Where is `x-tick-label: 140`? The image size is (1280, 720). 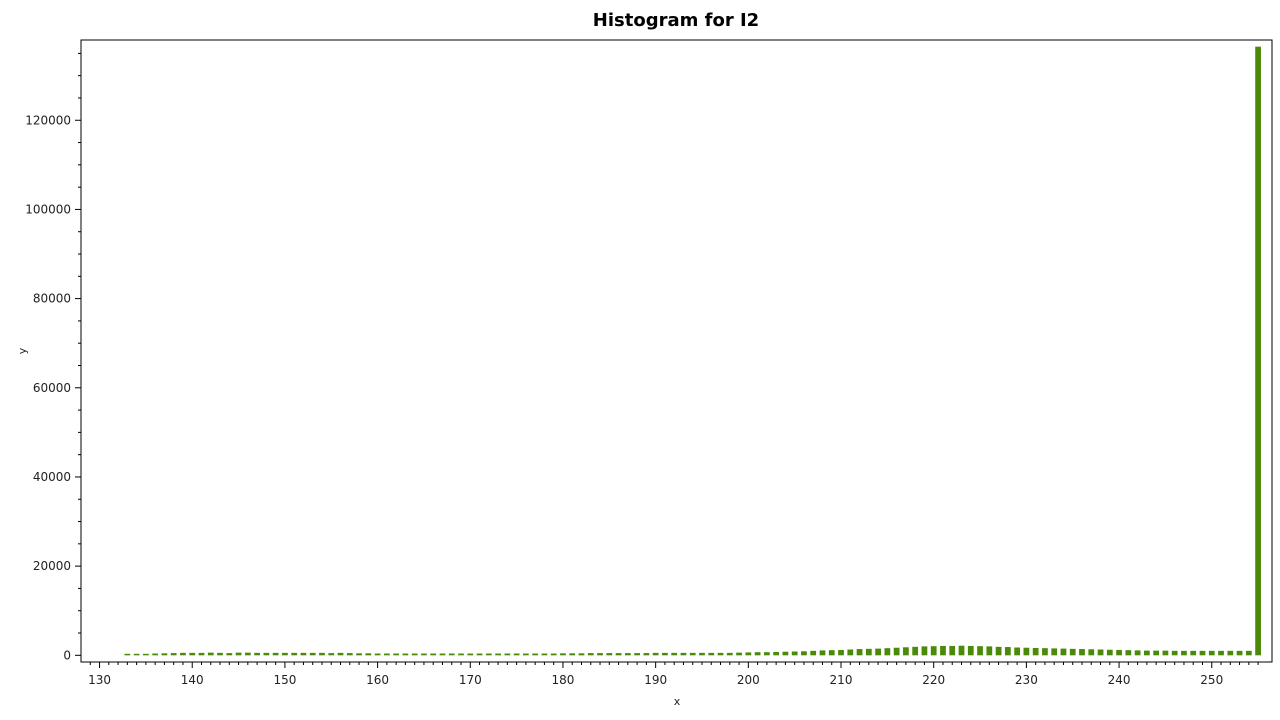 x-tick-label: 140 is located at coordinates (192, 680).